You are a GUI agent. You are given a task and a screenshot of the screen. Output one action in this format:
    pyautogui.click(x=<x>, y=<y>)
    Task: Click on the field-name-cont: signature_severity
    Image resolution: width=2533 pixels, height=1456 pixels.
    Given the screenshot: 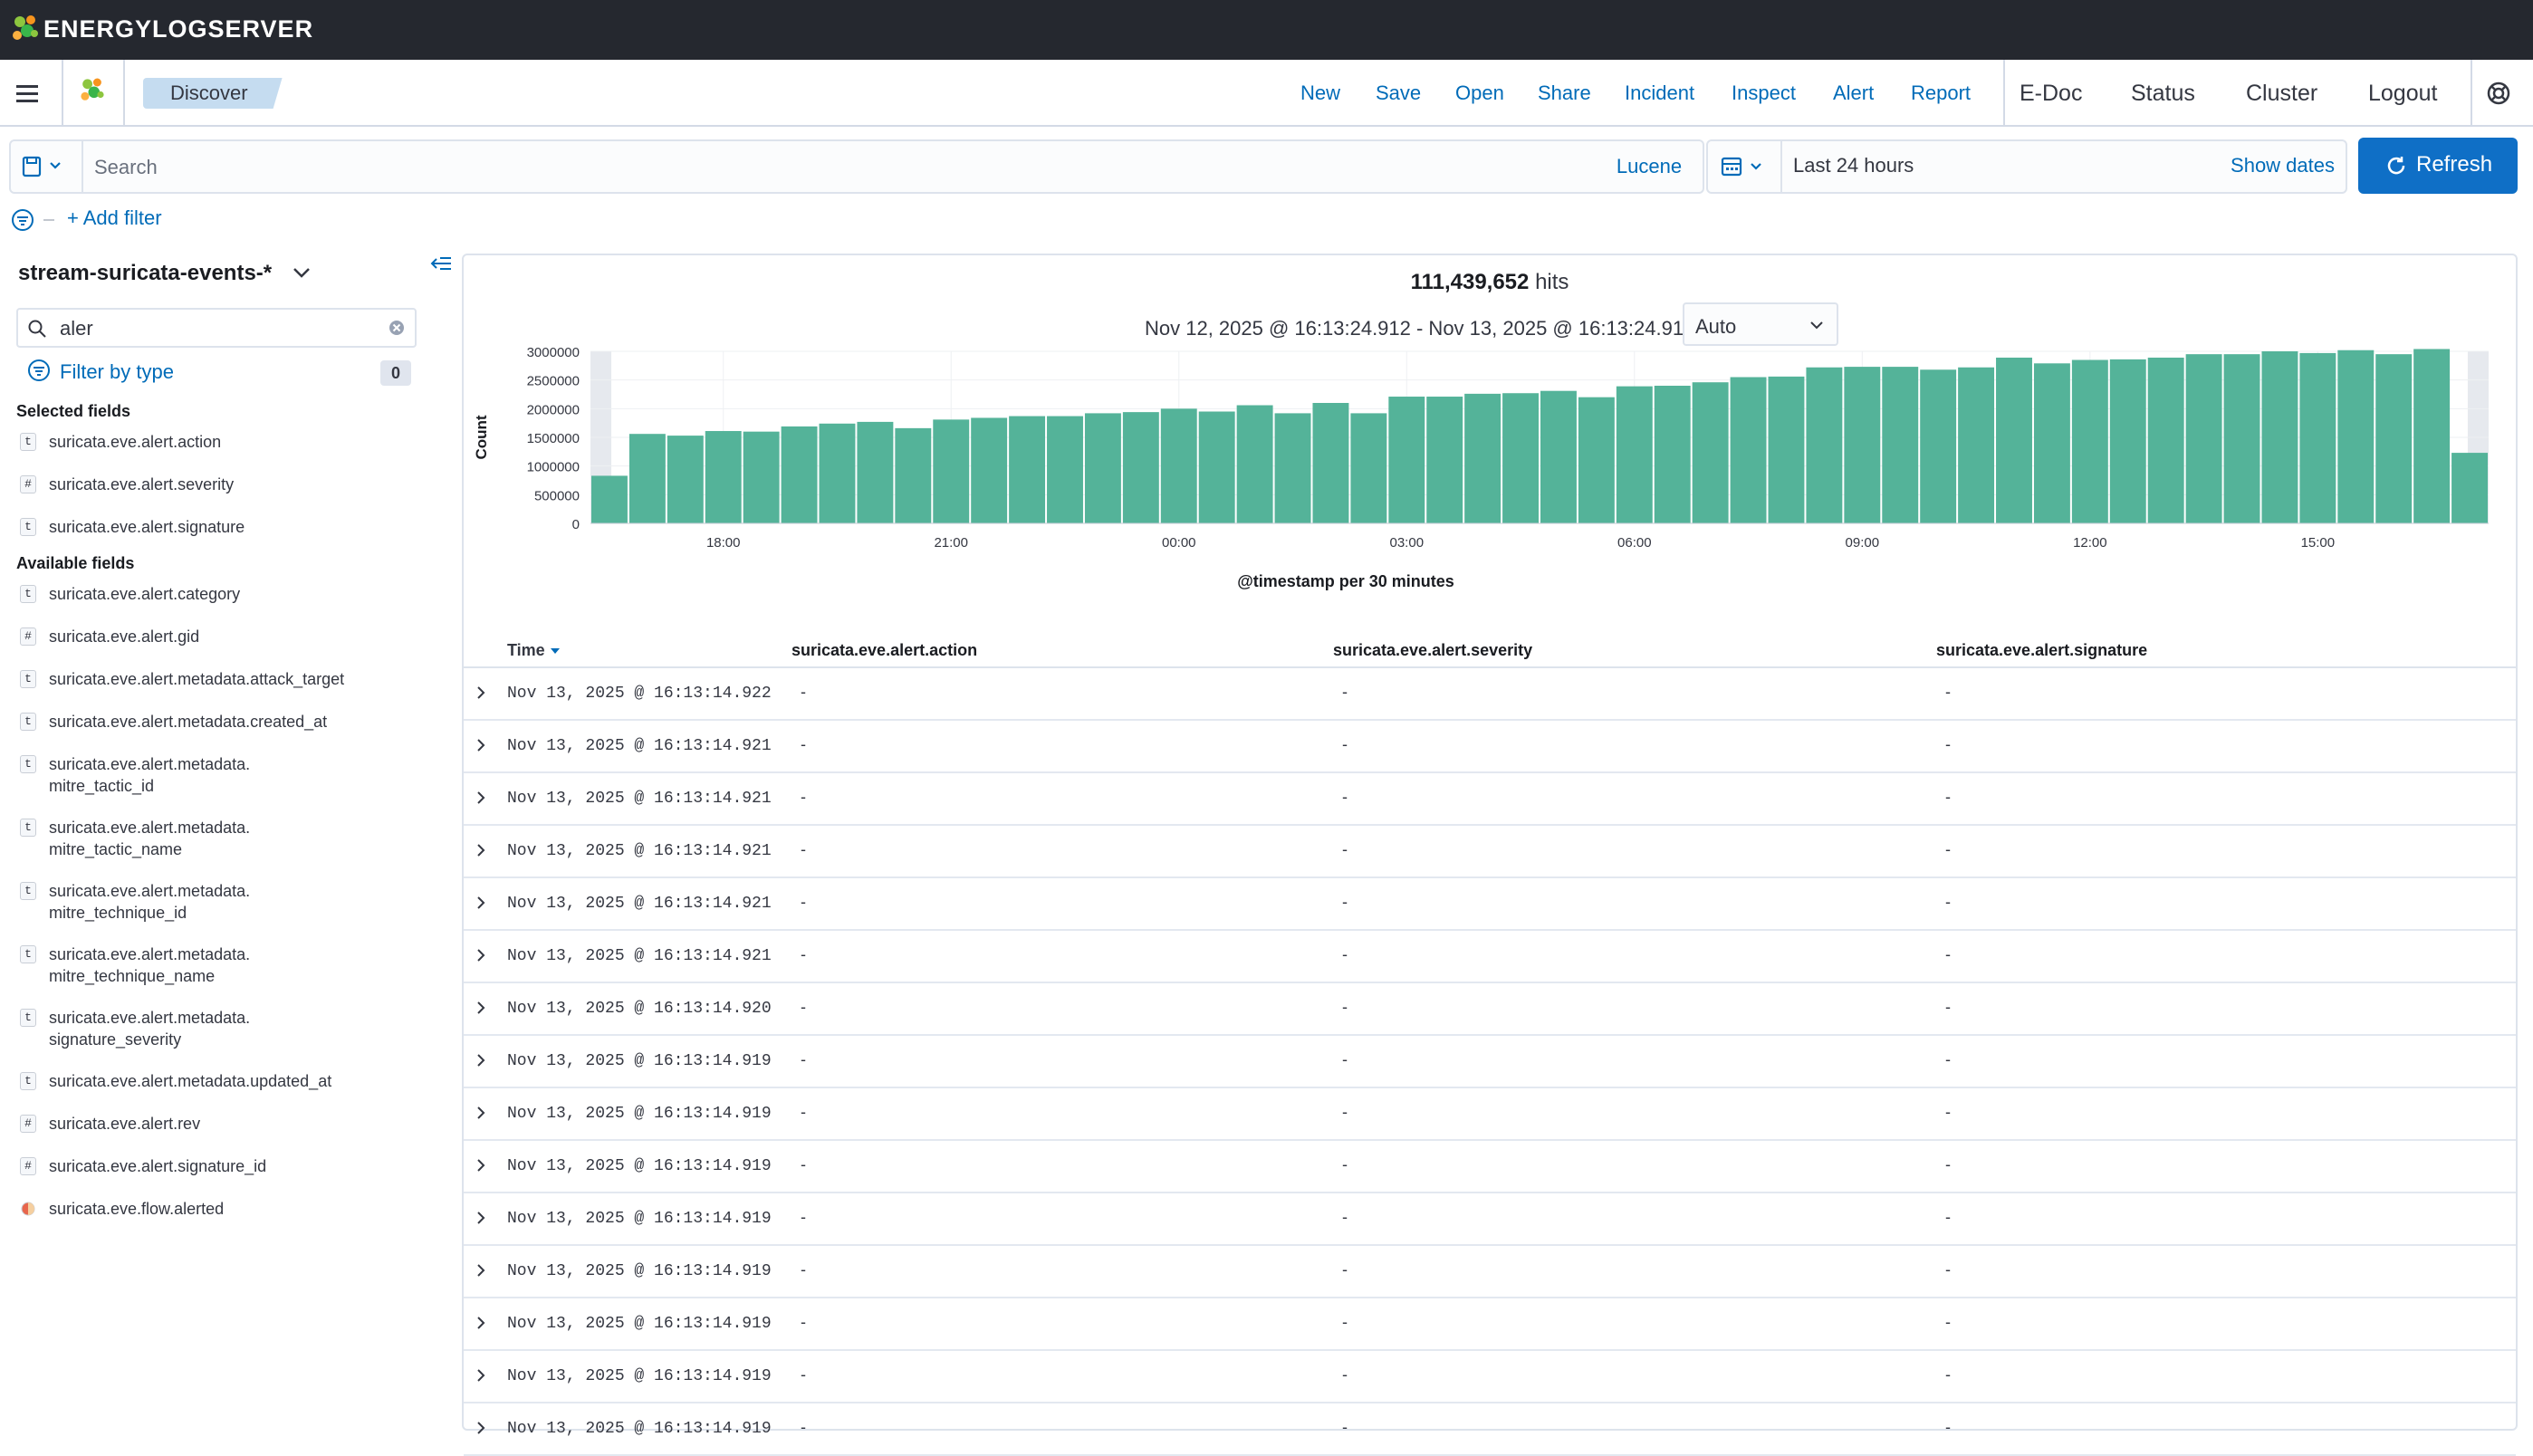 What is the action you would take?
    pyautogui.click(x=115, y=1040)
    